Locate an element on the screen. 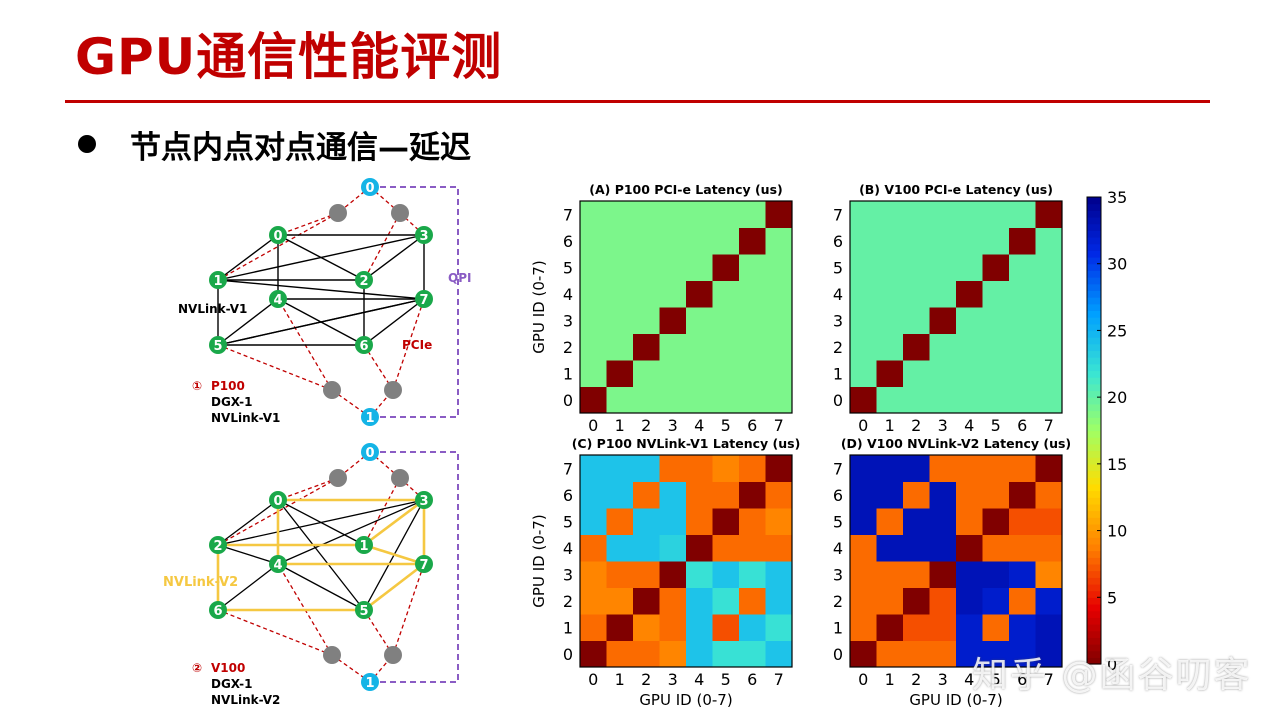 Image resolution: width=1280 pixels, height=720 pixels. gpu-node-label: 5 is located at coordinates (217, 346).